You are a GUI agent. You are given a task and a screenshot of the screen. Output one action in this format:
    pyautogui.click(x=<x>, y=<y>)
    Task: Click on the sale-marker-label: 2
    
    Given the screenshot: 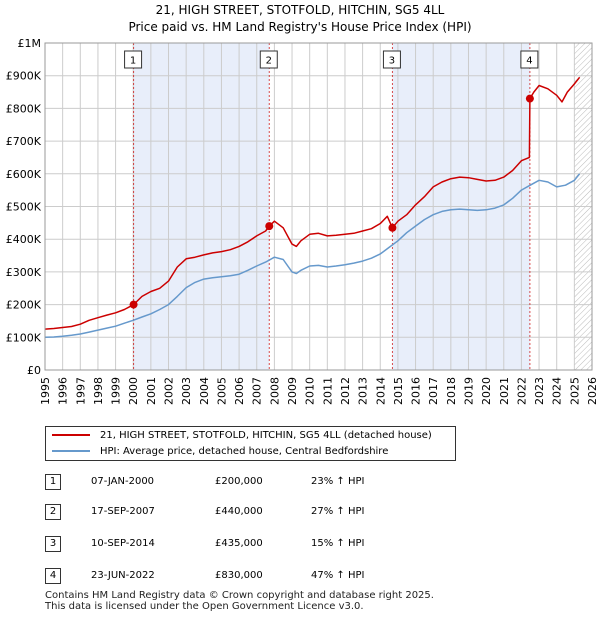 What is the action you would take?
    pyautogui.click(x=269, y=61)
    